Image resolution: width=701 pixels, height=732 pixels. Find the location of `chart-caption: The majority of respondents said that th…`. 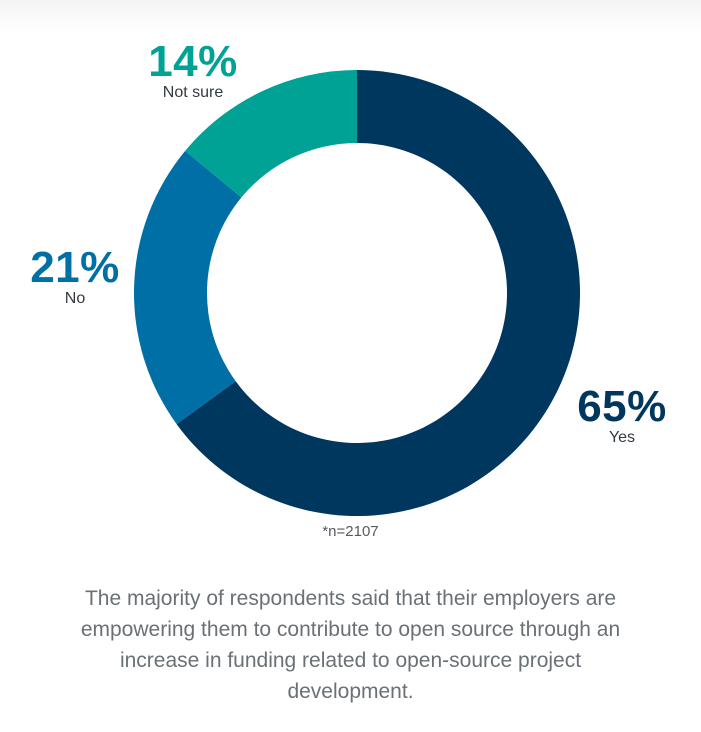

chart-caption: The majority of respondents said that th… is located at coordinates (350, 645).